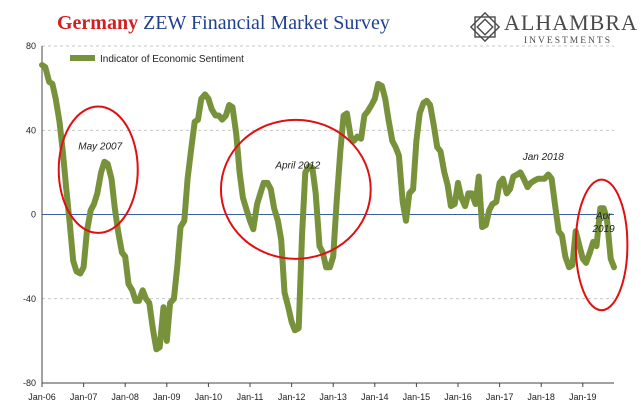  Describe the element at coordinates (31, 130) in the screenshot. I see `y-tick-label: 40` at that location.